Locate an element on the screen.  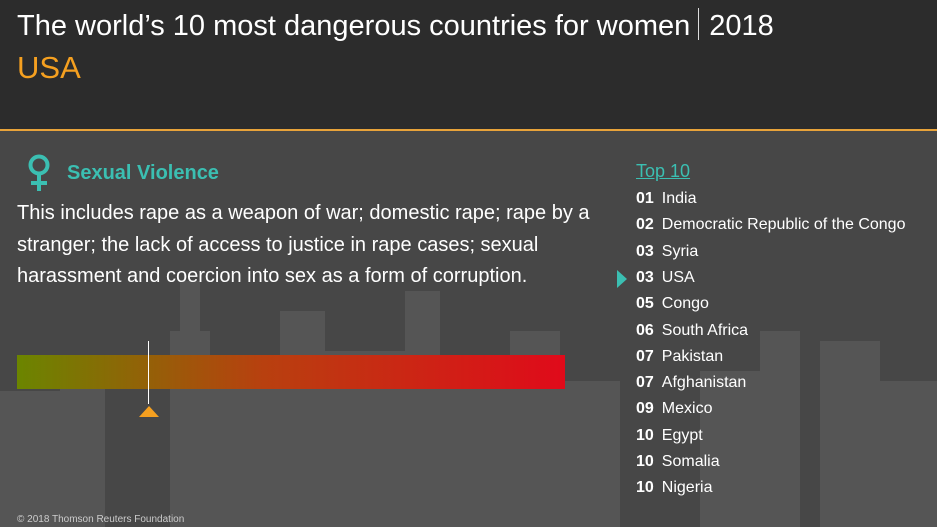
scale-pointer is located at coordinates (149, 411).